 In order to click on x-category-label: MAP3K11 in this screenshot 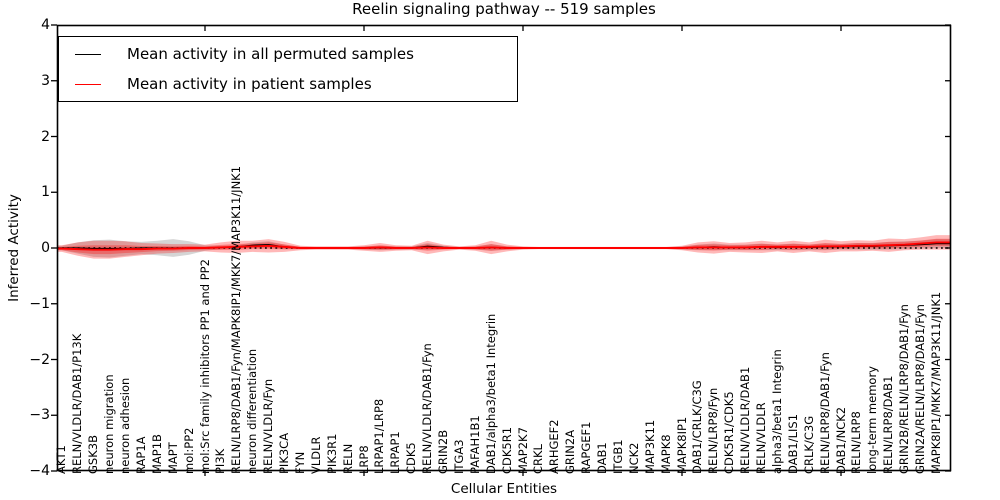, I will do `click(649, 446)`.